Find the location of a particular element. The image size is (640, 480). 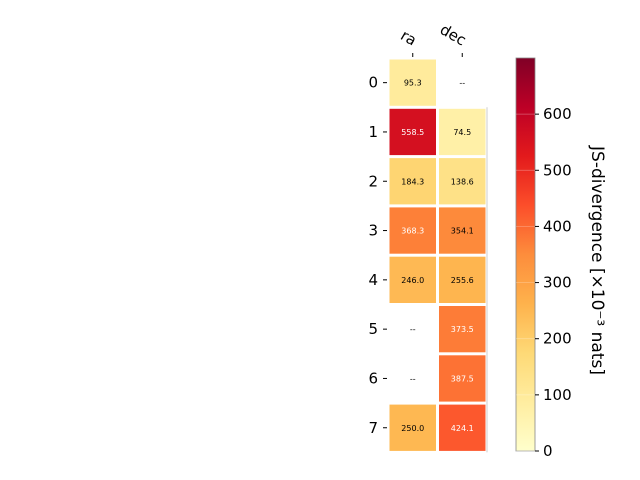

colorbar-tick-label: 100 is located at coordinates (557, 395).